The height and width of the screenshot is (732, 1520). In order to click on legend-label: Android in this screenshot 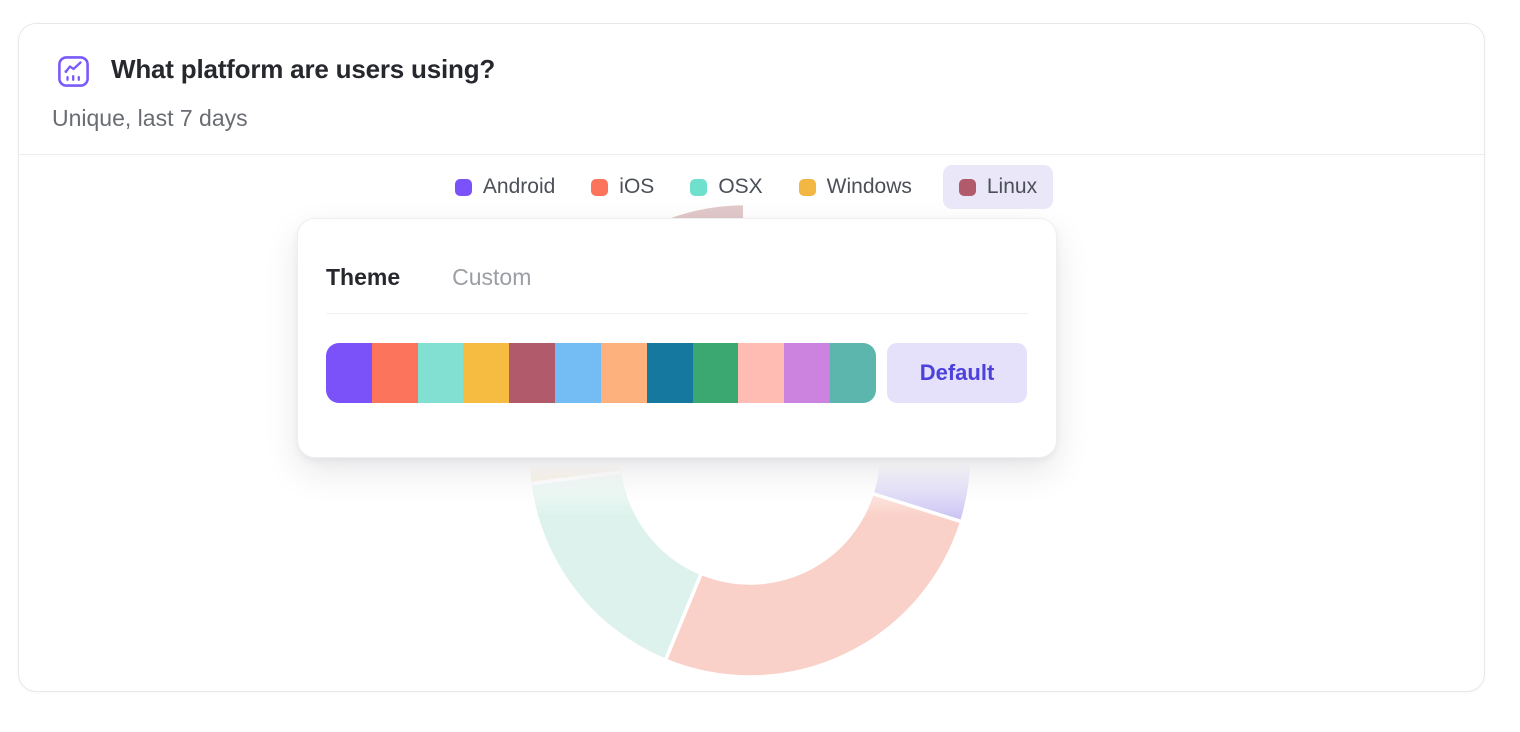, I will do `click(519, 186)`.